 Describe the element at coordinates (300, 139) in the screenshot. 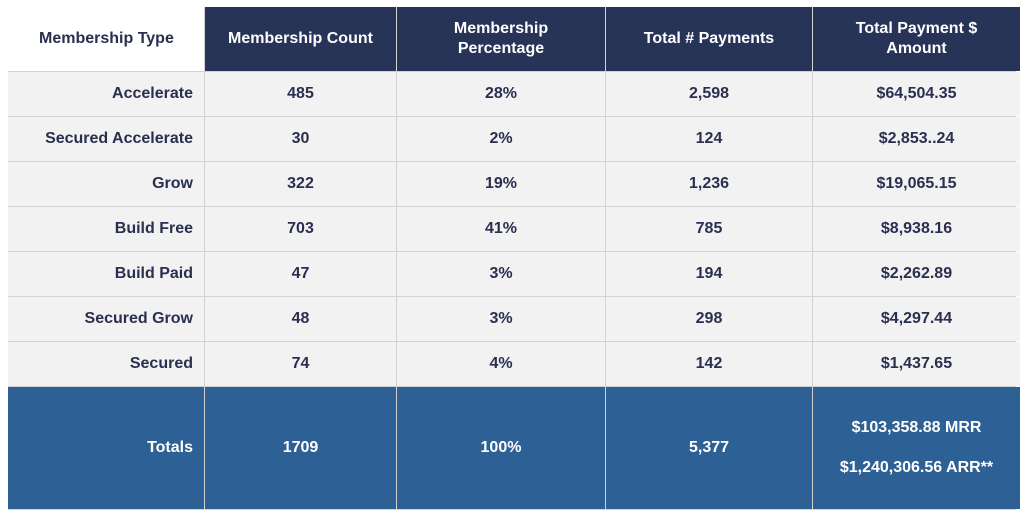

I see `row-count: 30` at that location.